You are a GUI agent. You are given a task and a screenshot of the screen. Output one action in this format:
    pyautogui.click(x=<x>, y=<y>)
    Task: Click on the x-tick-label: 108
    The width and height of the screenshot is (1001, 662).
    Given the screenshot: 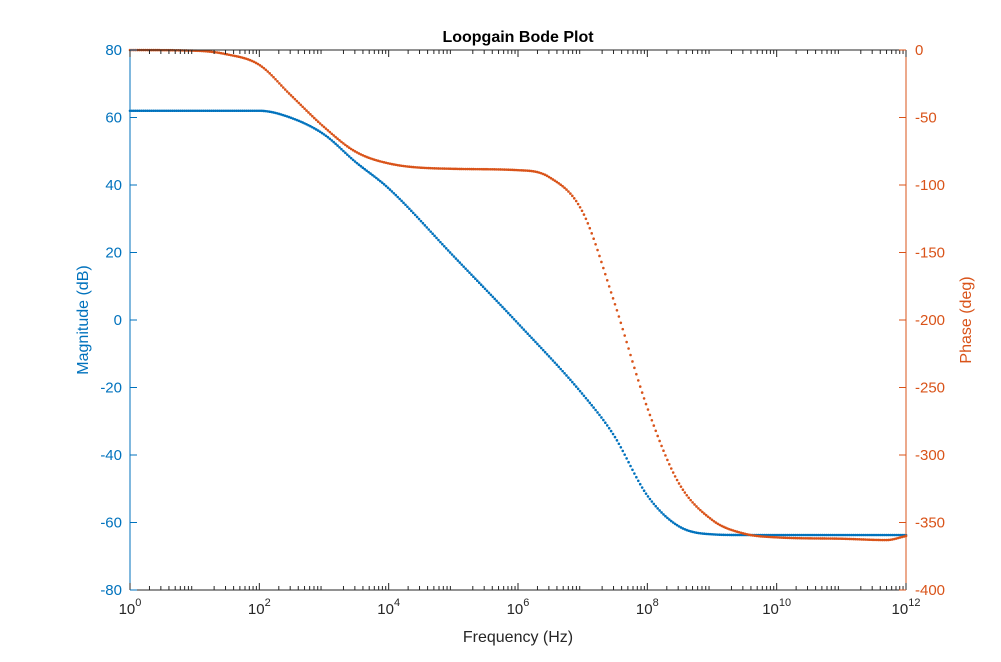 What is the action you would take?
    pyautogui.click(x=647, y=607)
    